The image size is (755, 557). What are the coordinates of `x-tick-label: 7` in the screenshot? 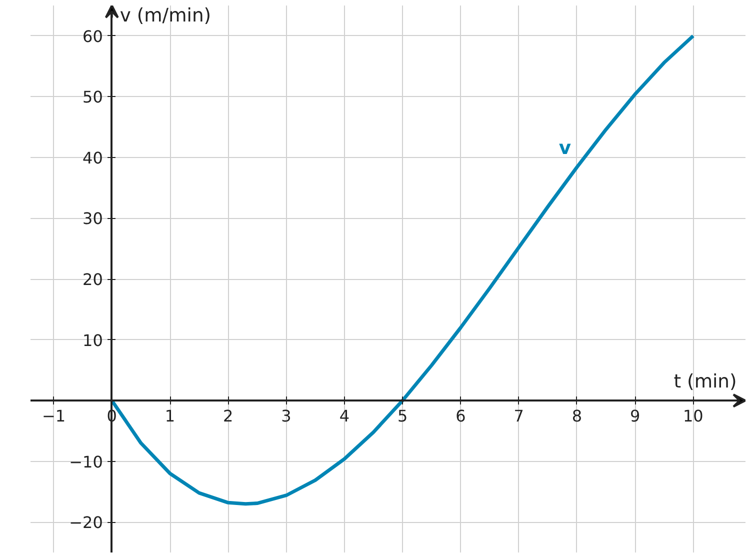 It's located at (519, 416).